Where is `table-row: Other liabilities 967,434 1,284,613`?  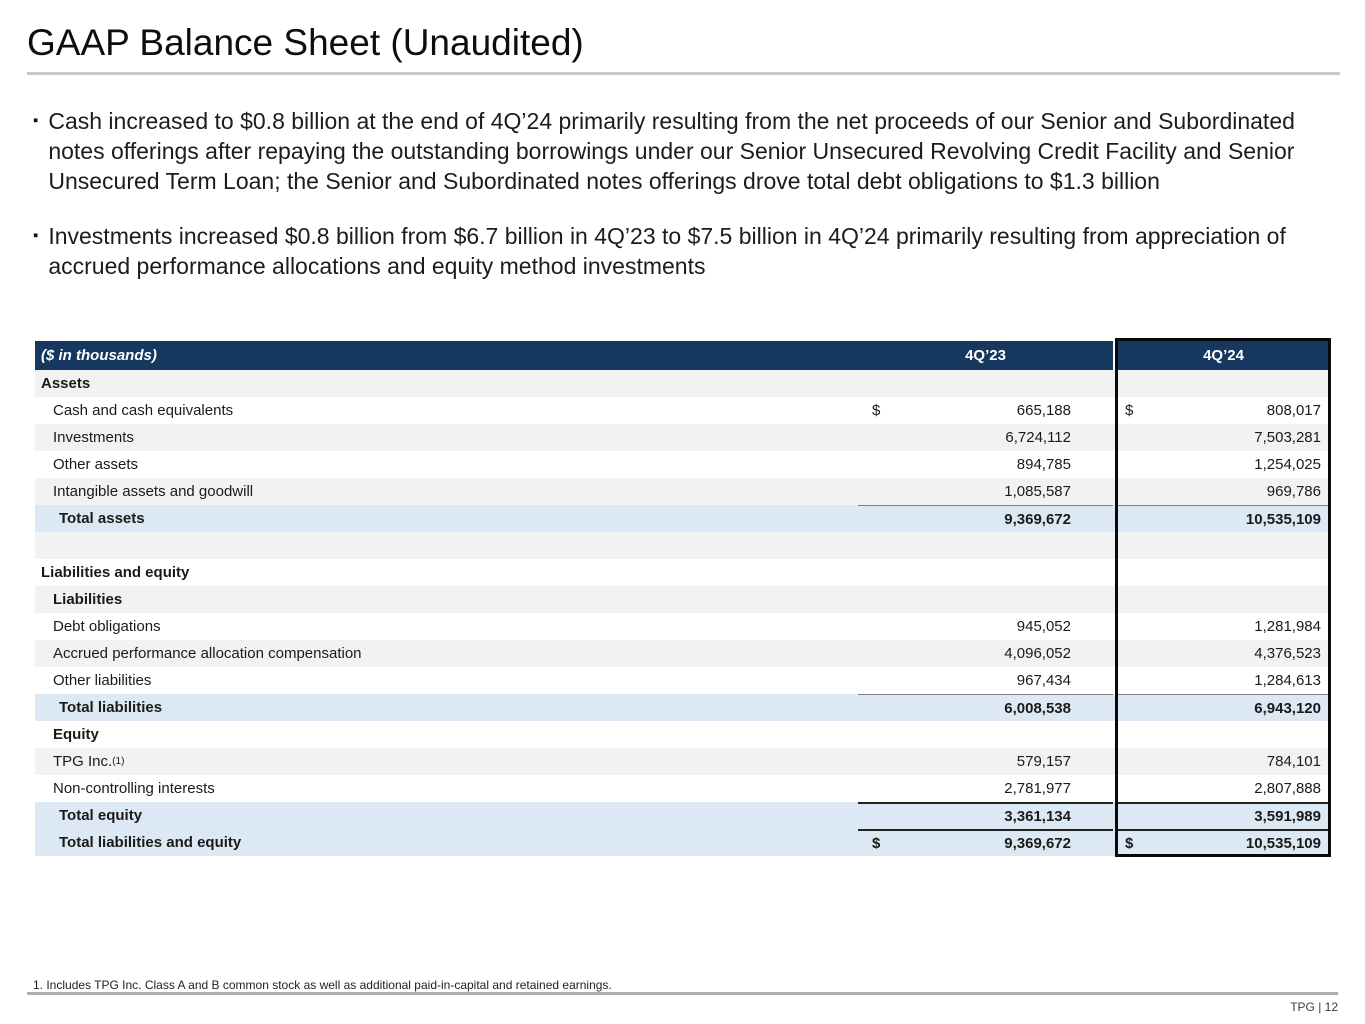 table-row: Other liabilities 967,434 1,284,613 is located at coordinates (682, 680).